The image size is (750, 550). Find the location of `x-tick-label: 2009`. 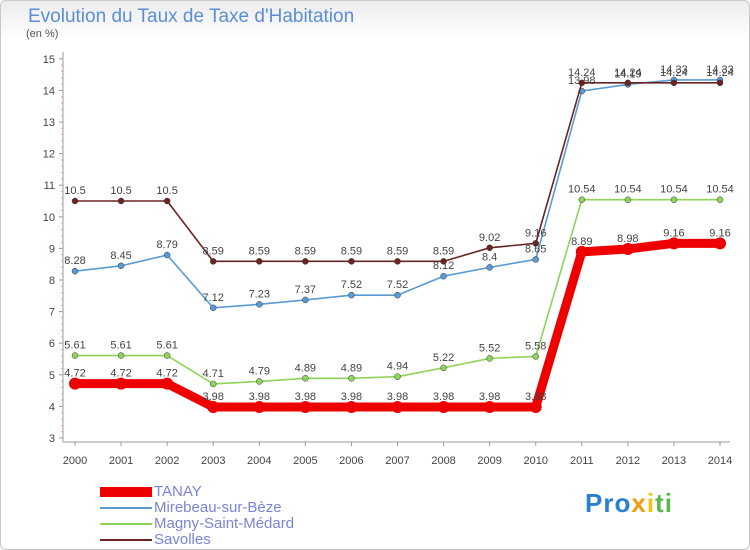

x-tick-label: 2009 is located at coordinates (489, 461).